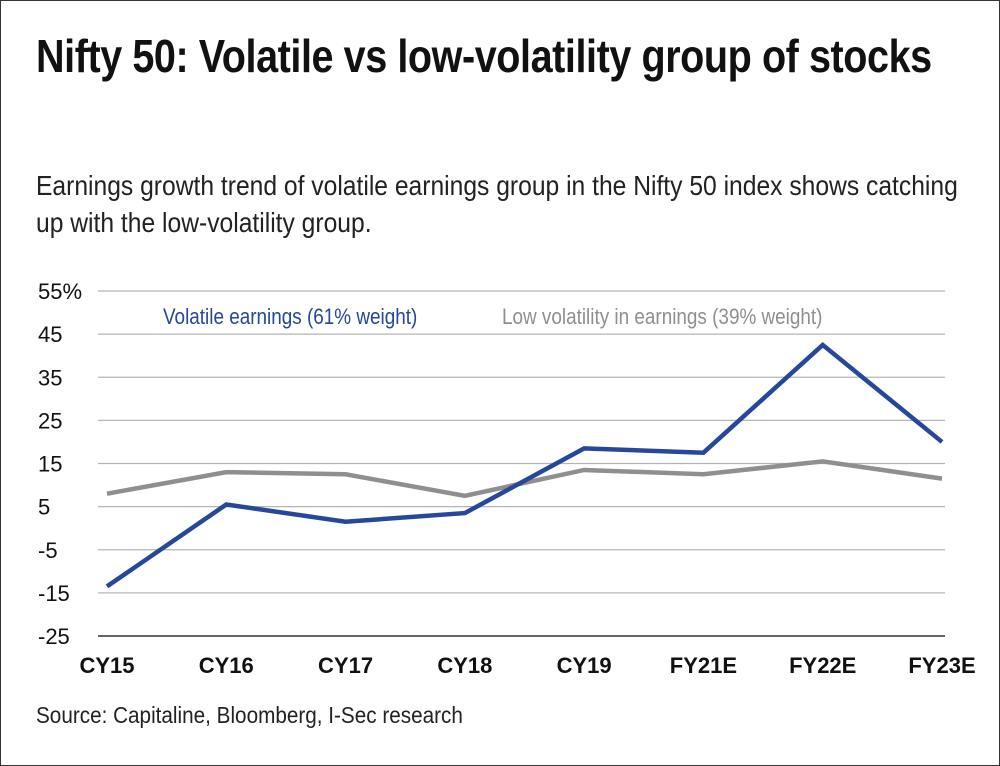 This screenshot has height=766, width=1000. What do you see at coordinates (662, 317) in the screenshot?
I see `legend-entry: Low volatility in earnings (39% weight)` at bounding box center [662, 317].